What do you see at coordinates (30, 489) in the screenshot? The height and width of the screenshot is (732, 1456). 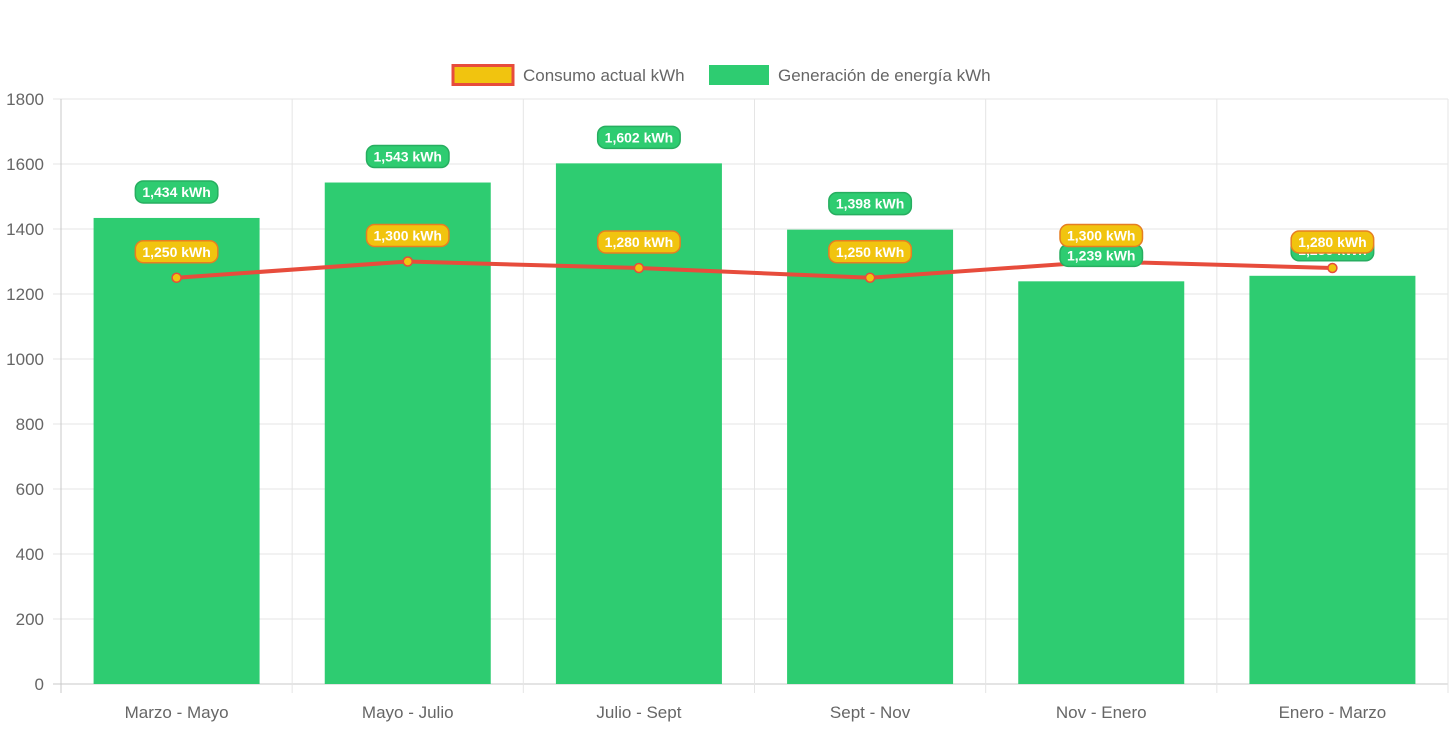 I see `y-tick-label: 600` at bounding box center [30, 489].